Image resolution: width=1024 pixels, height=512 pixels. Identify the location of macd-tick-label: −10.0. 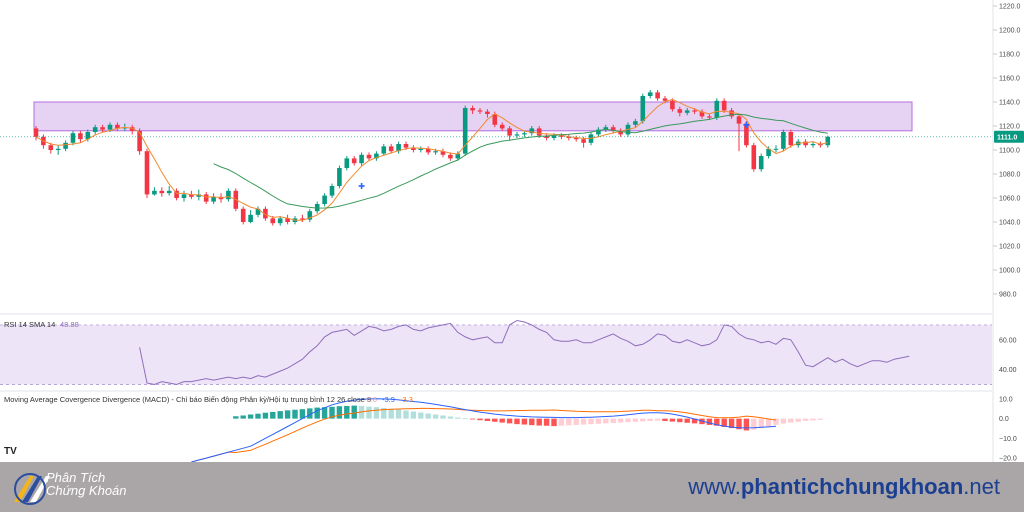
(1008, 439).